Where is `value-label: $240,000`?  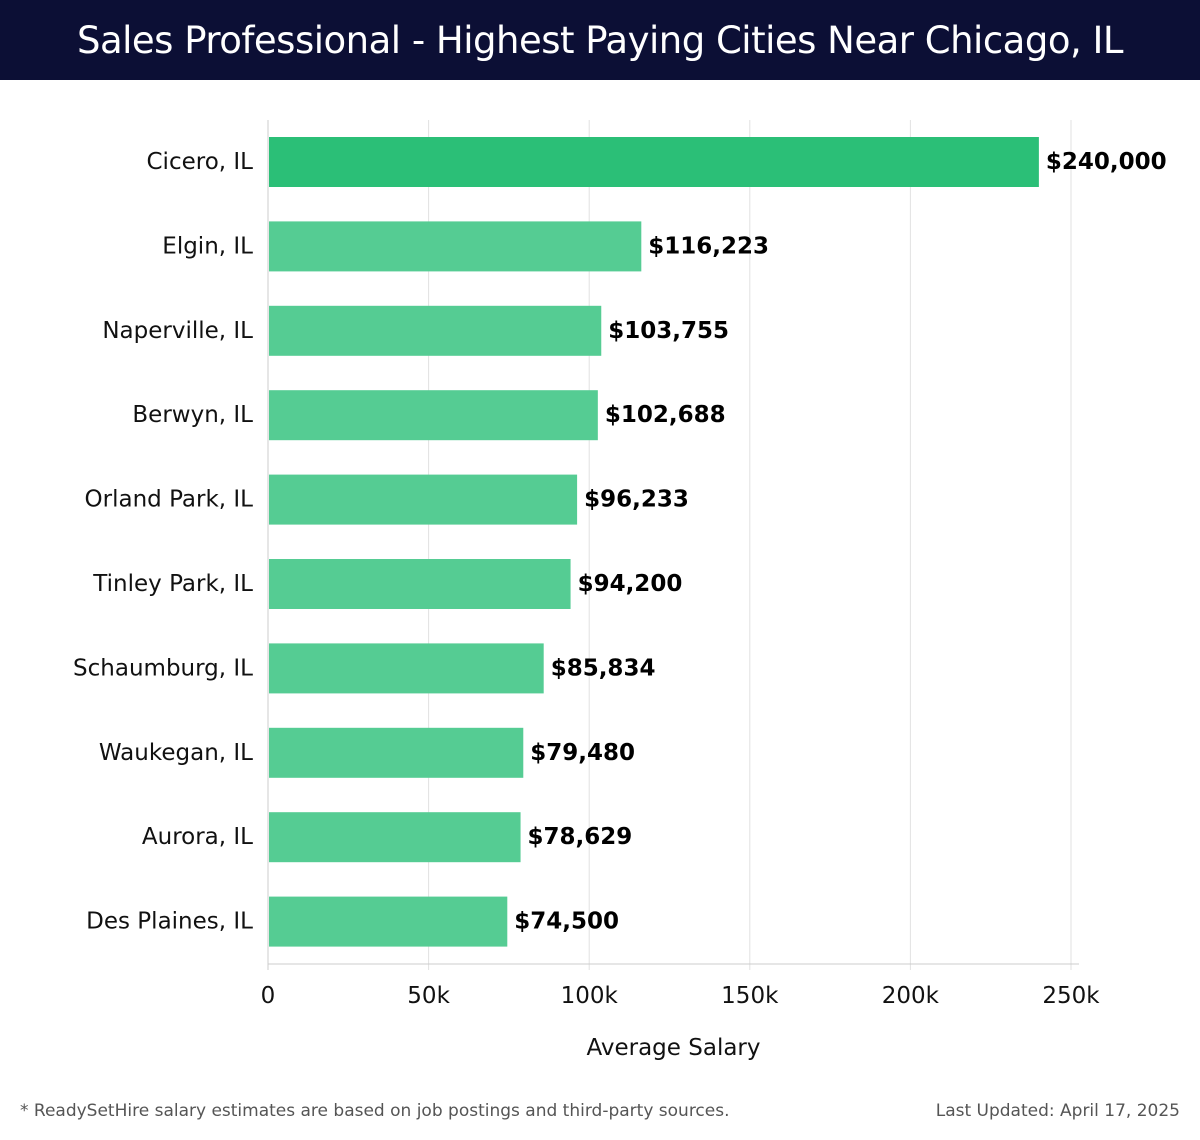 value-label: $240,000 is located at coordinates (1106, 162).